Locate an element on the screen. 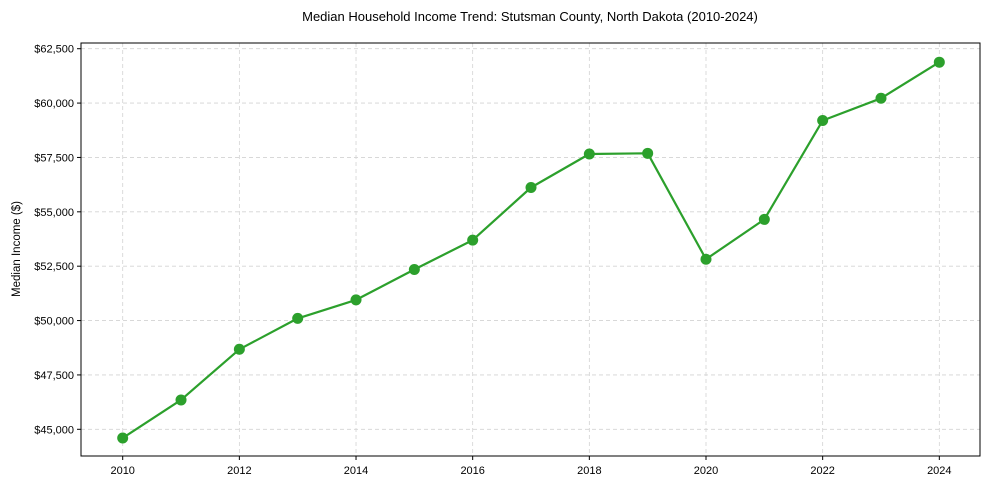  y-tick-label: $57,500 is located at coordinates (54, 158).